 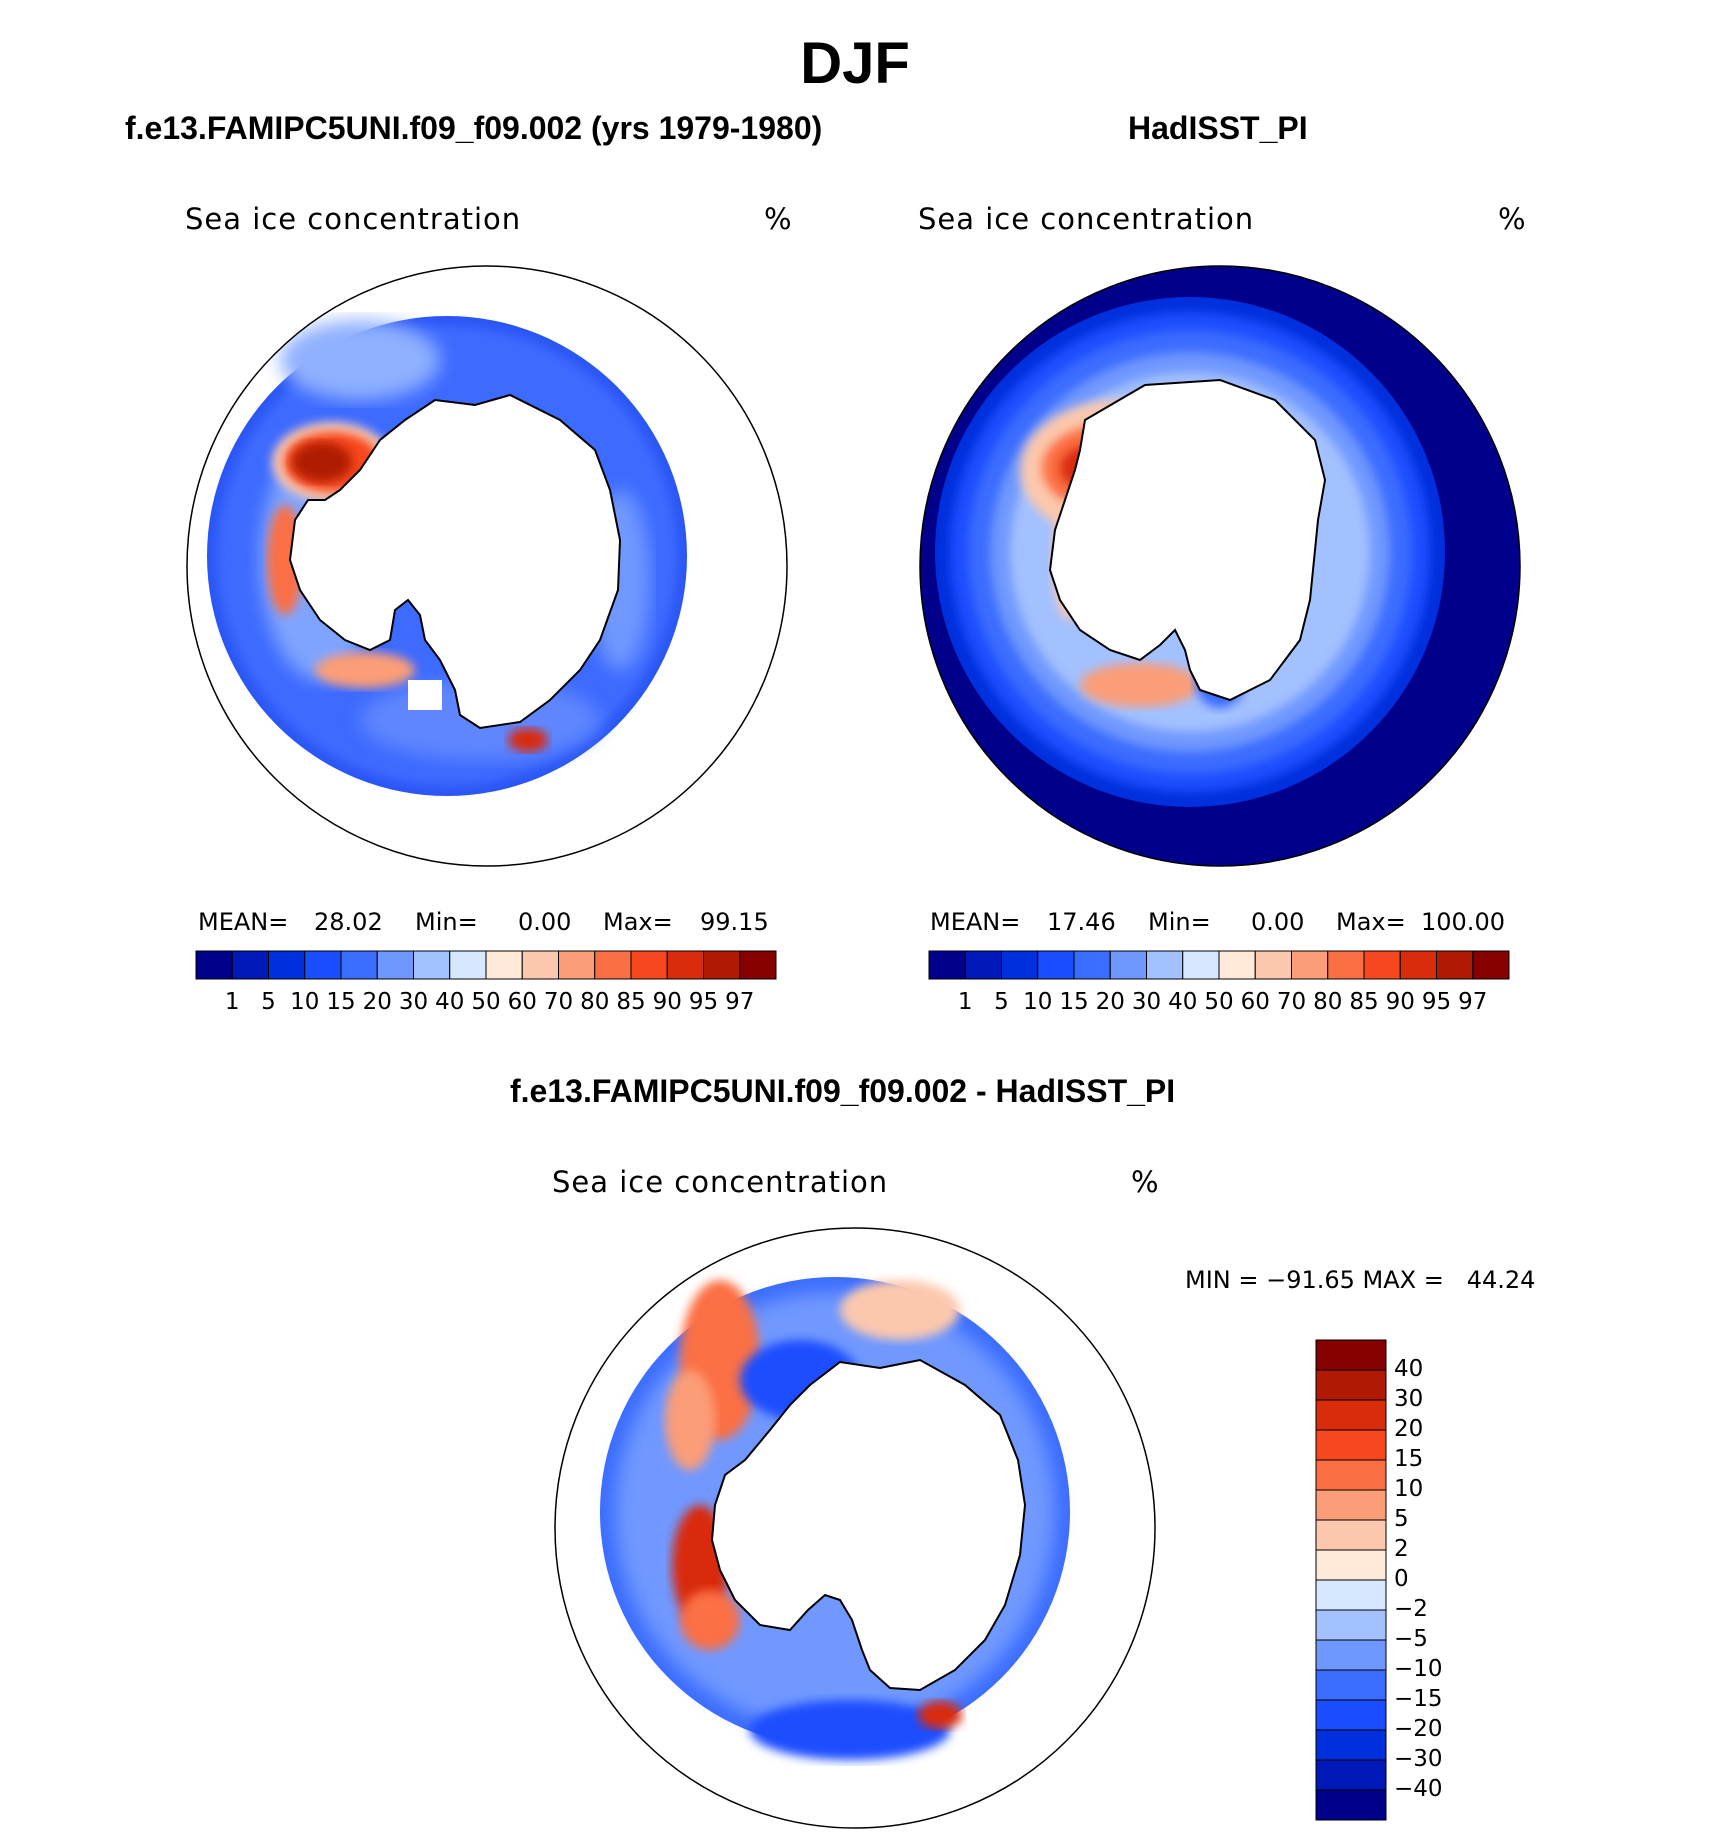 What do you see at coordinates (855, 63) in the screenshot?
I see `figure-title: DJF` at bounding box center [855, 63].